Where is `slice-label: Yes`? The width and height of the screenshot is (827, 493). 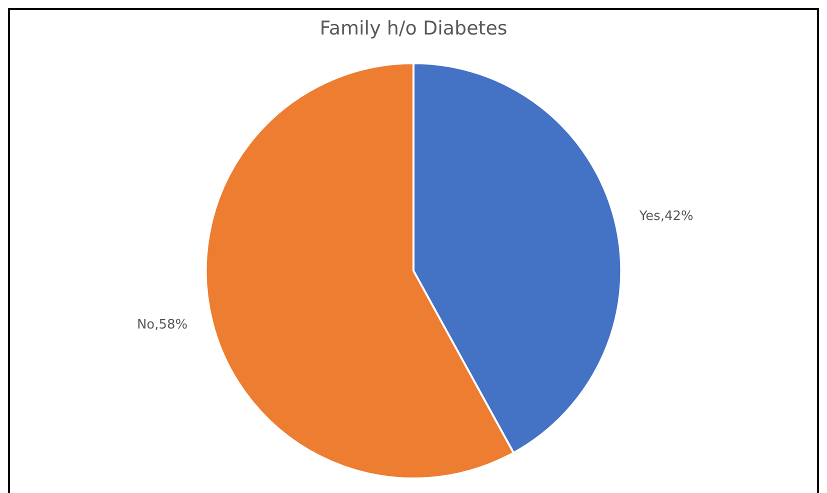 slice-label: Yes is located at coordinates (649, 216).